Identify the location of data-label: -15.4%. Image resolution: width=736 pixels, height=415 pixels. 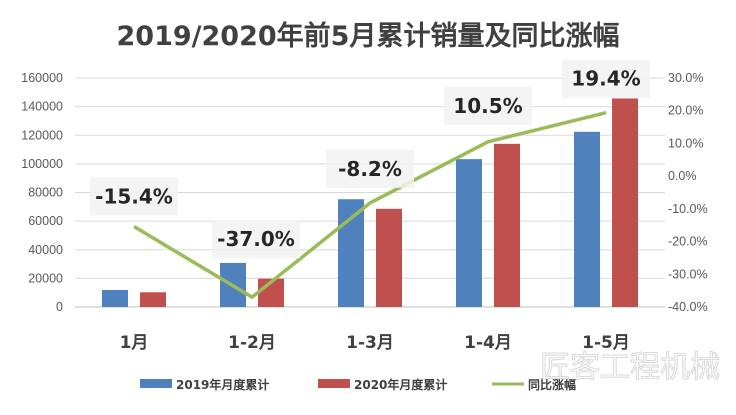
(134, 197).